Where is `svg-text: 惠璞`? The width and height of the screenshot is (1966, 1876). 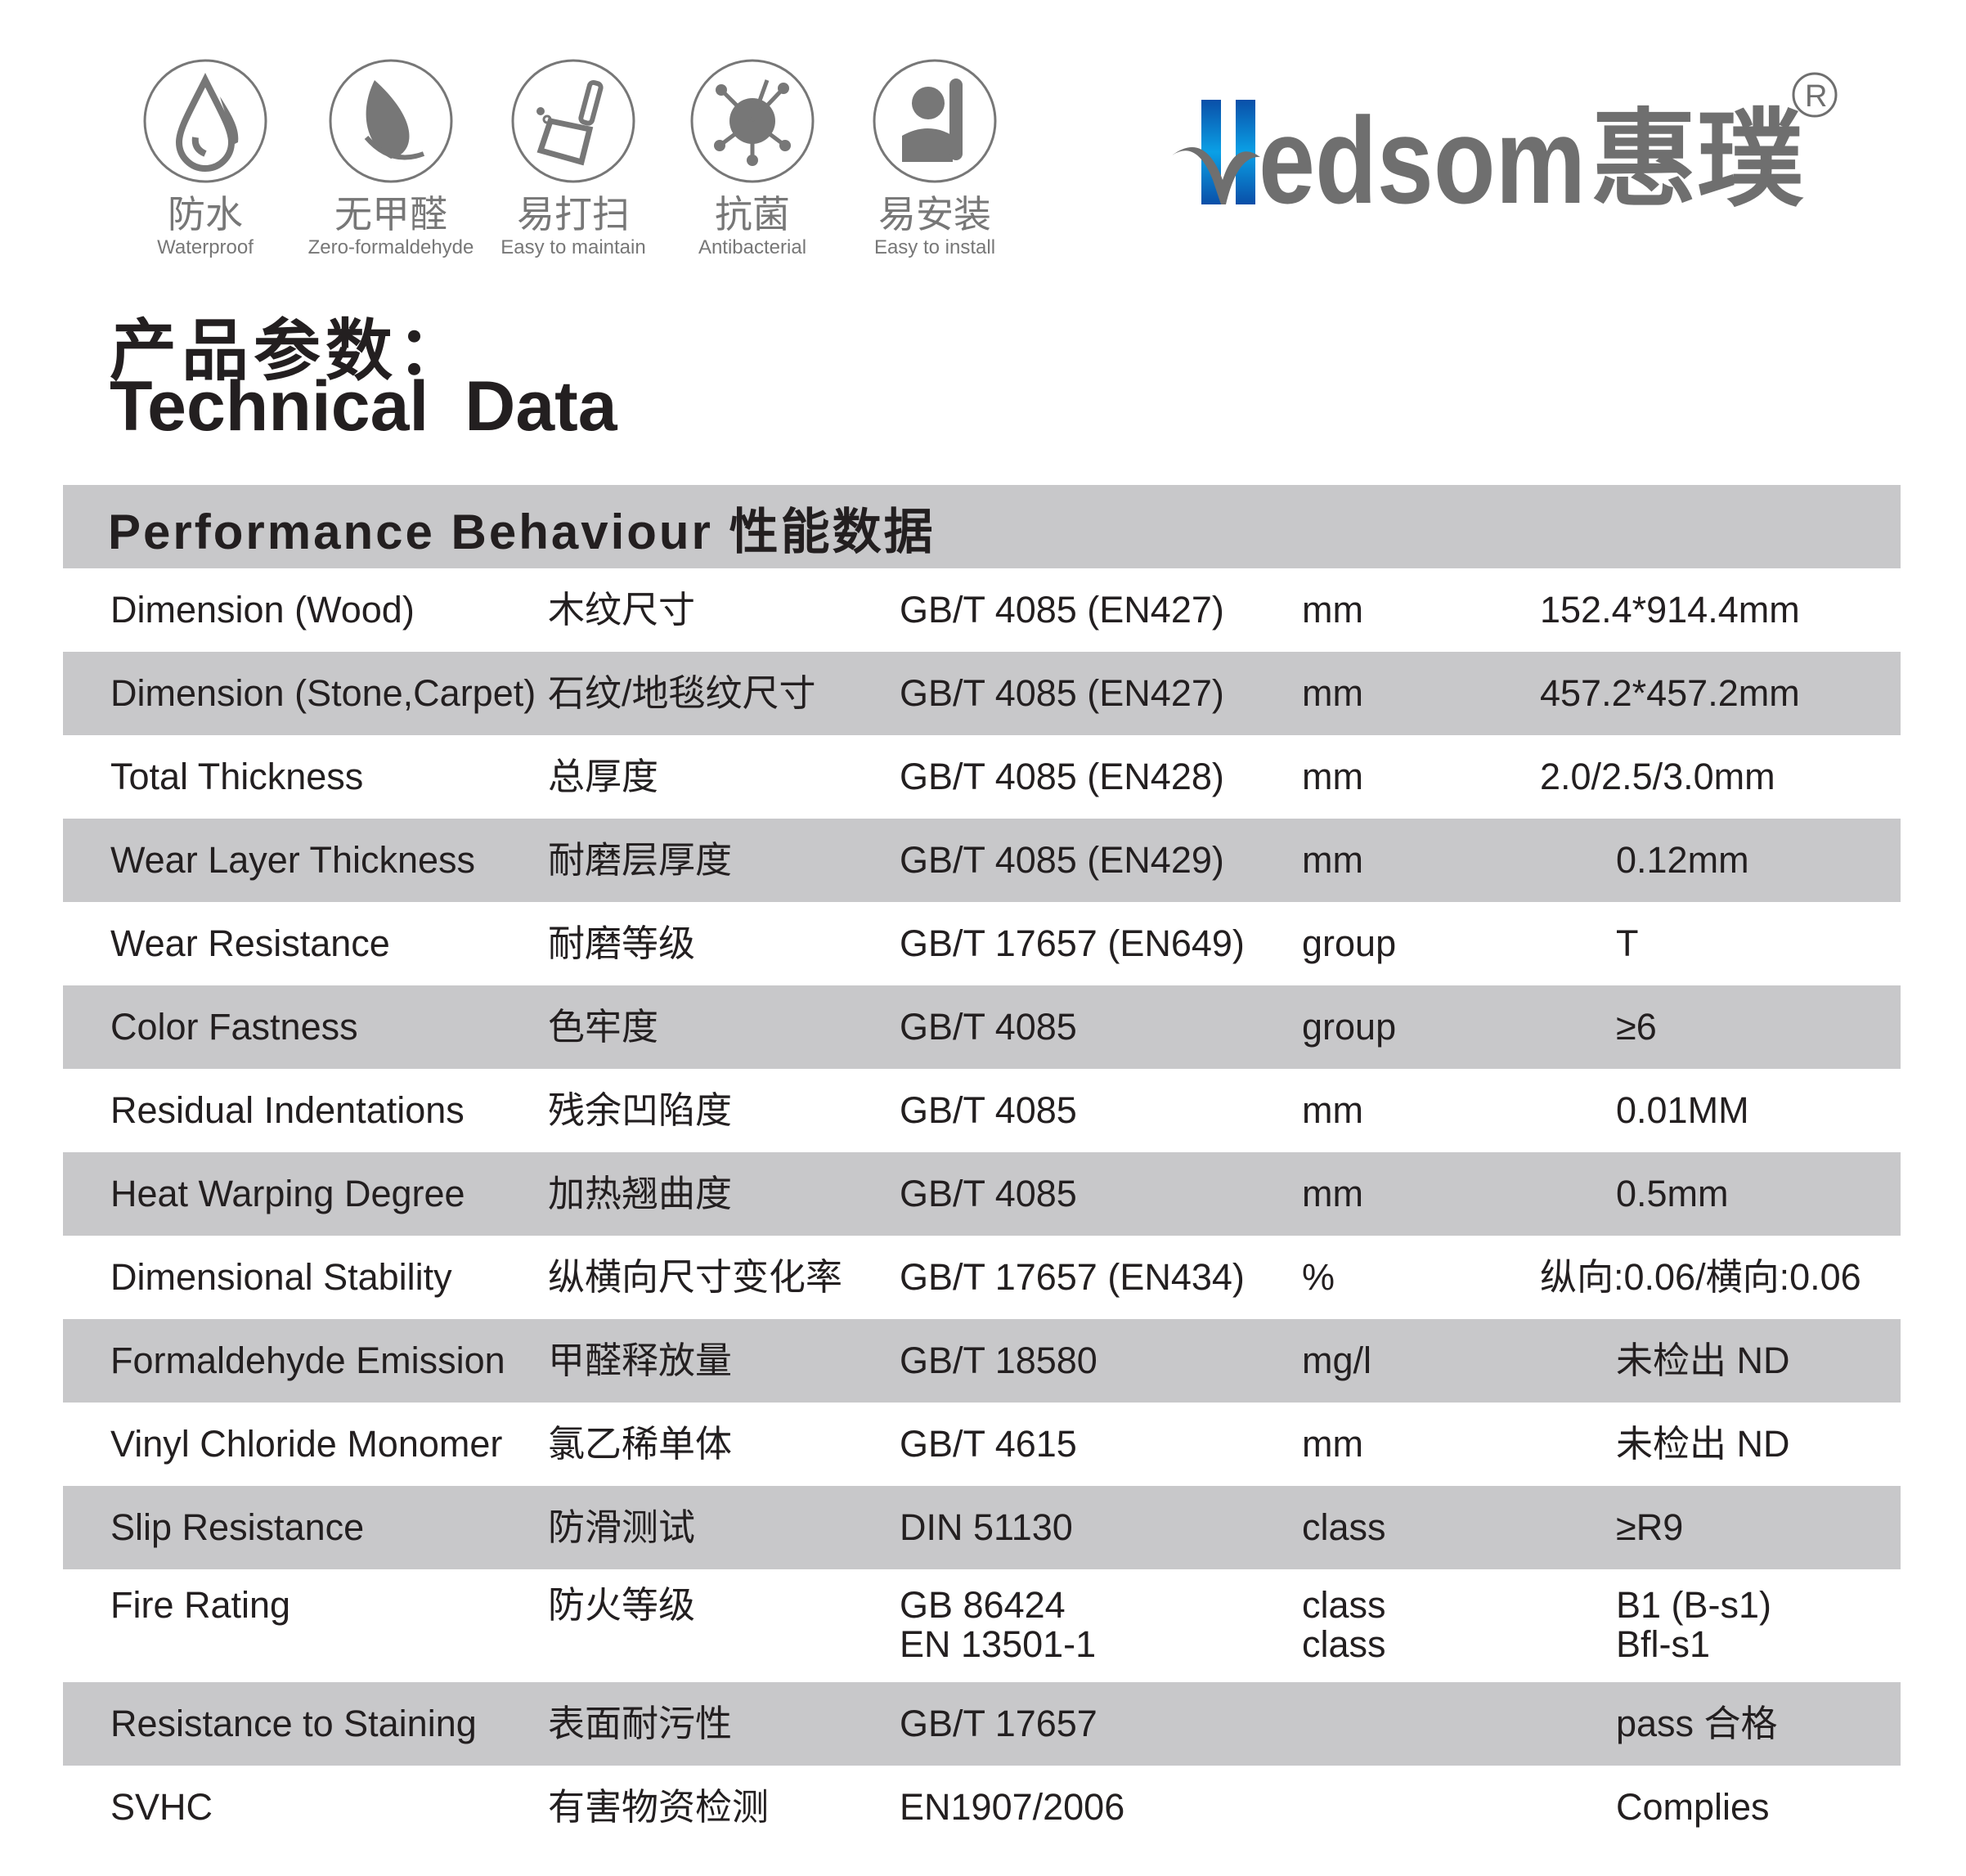
svg-text: 惠璞 is located at coordinates (1697, 155).